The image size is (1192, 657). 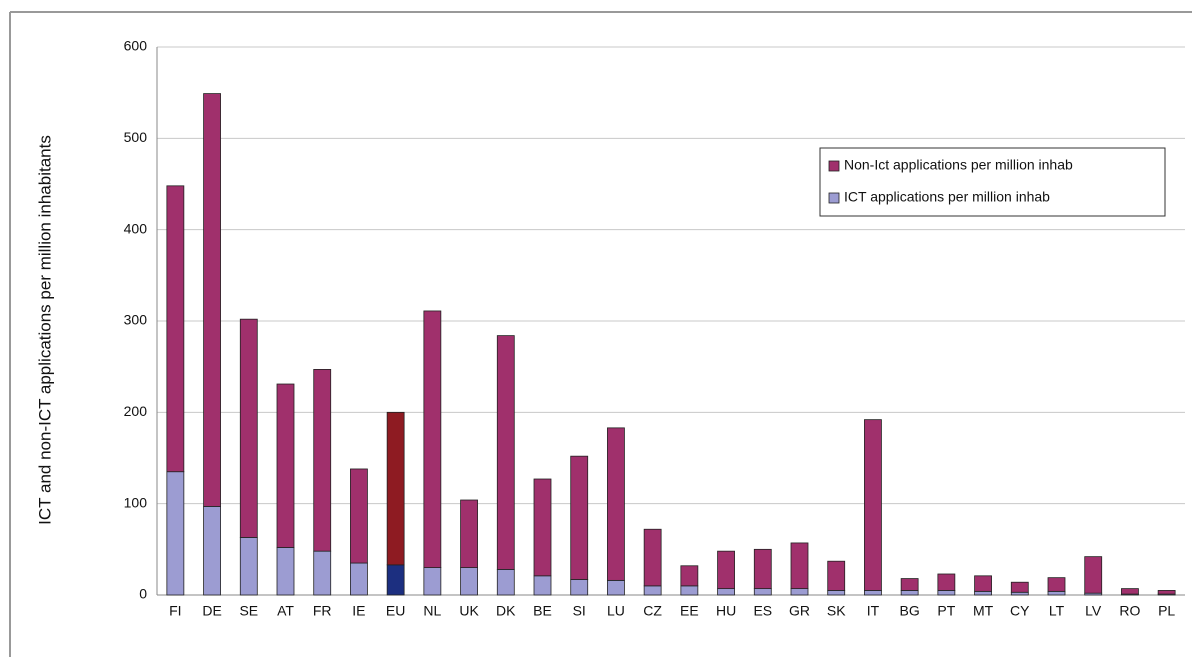 What do you see at coordinates (136, 137) in the screenshot?
I see `y-tick-label: 500` at bounding box center [136, 137].